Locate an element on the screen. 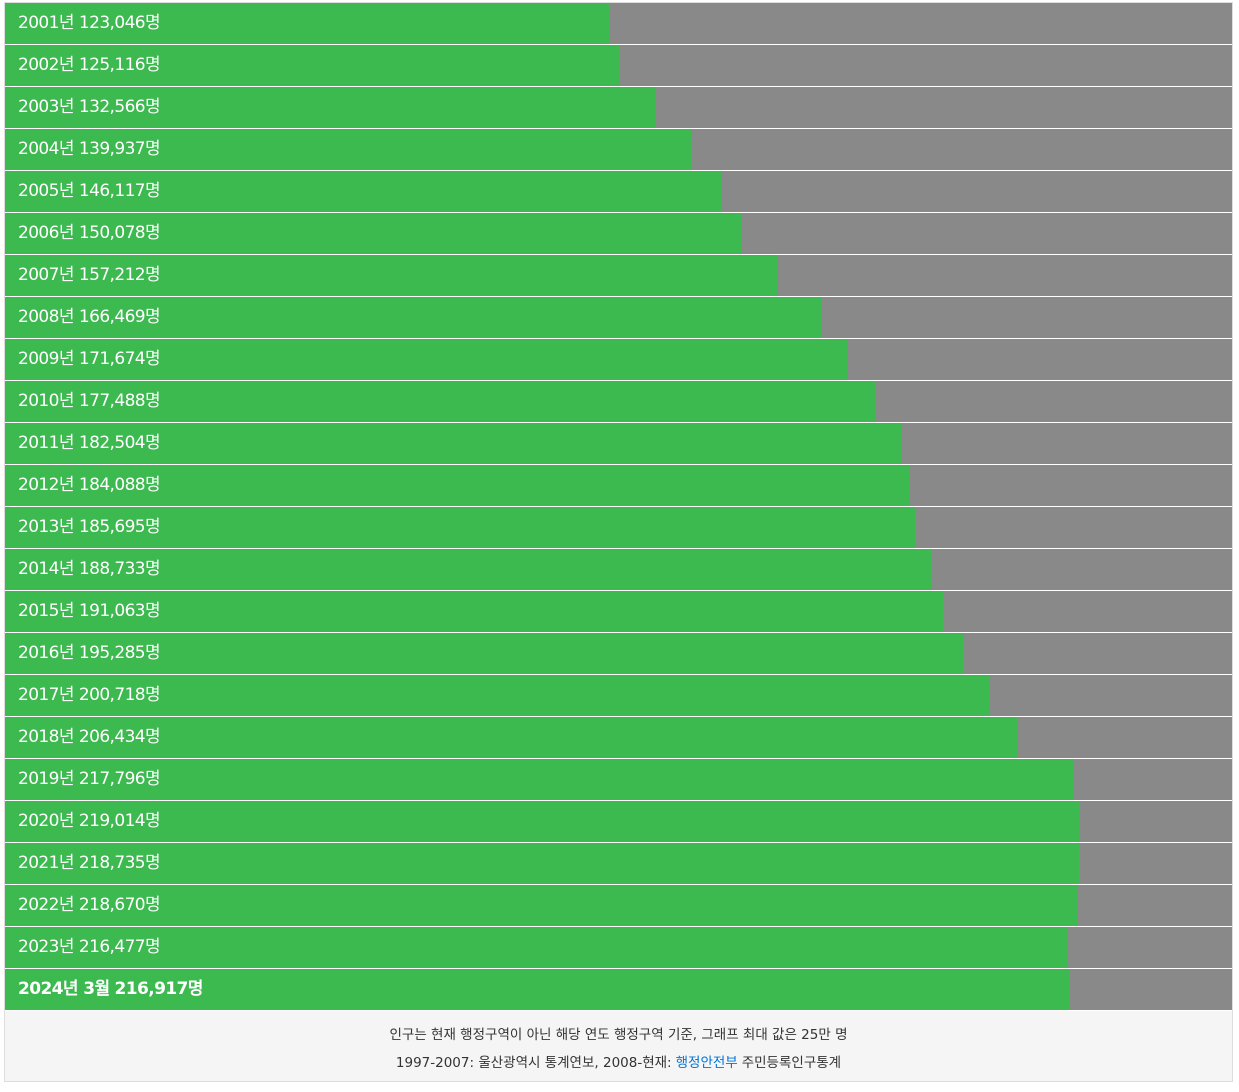 Image resolution: width=1239 pixels, height=1092 pixels. category-label: 2005년 is located at coordinates (46, 191).